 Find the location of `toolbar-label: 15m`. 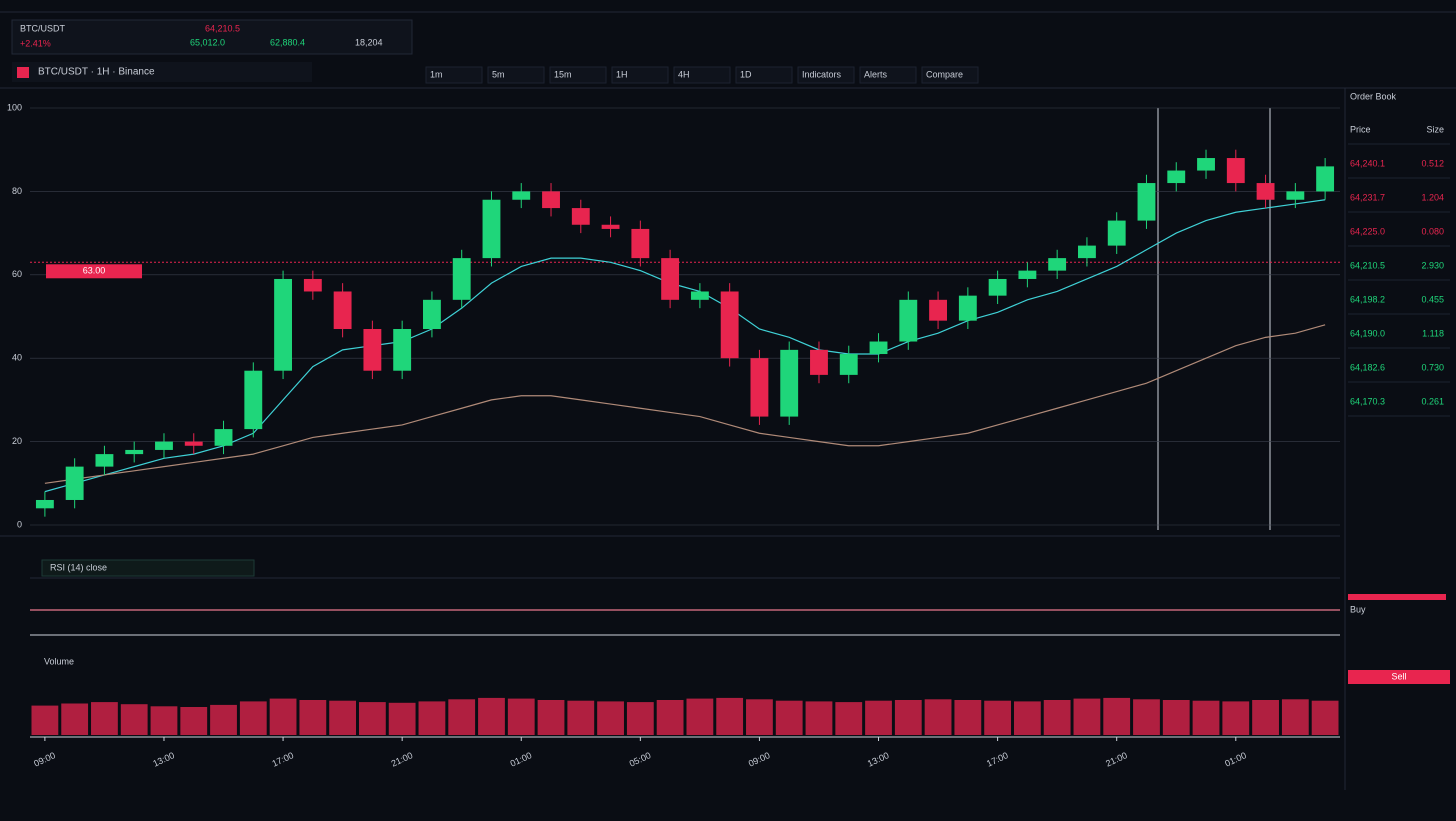

toolbar-label: 15m is located at coordinates (563, 74).